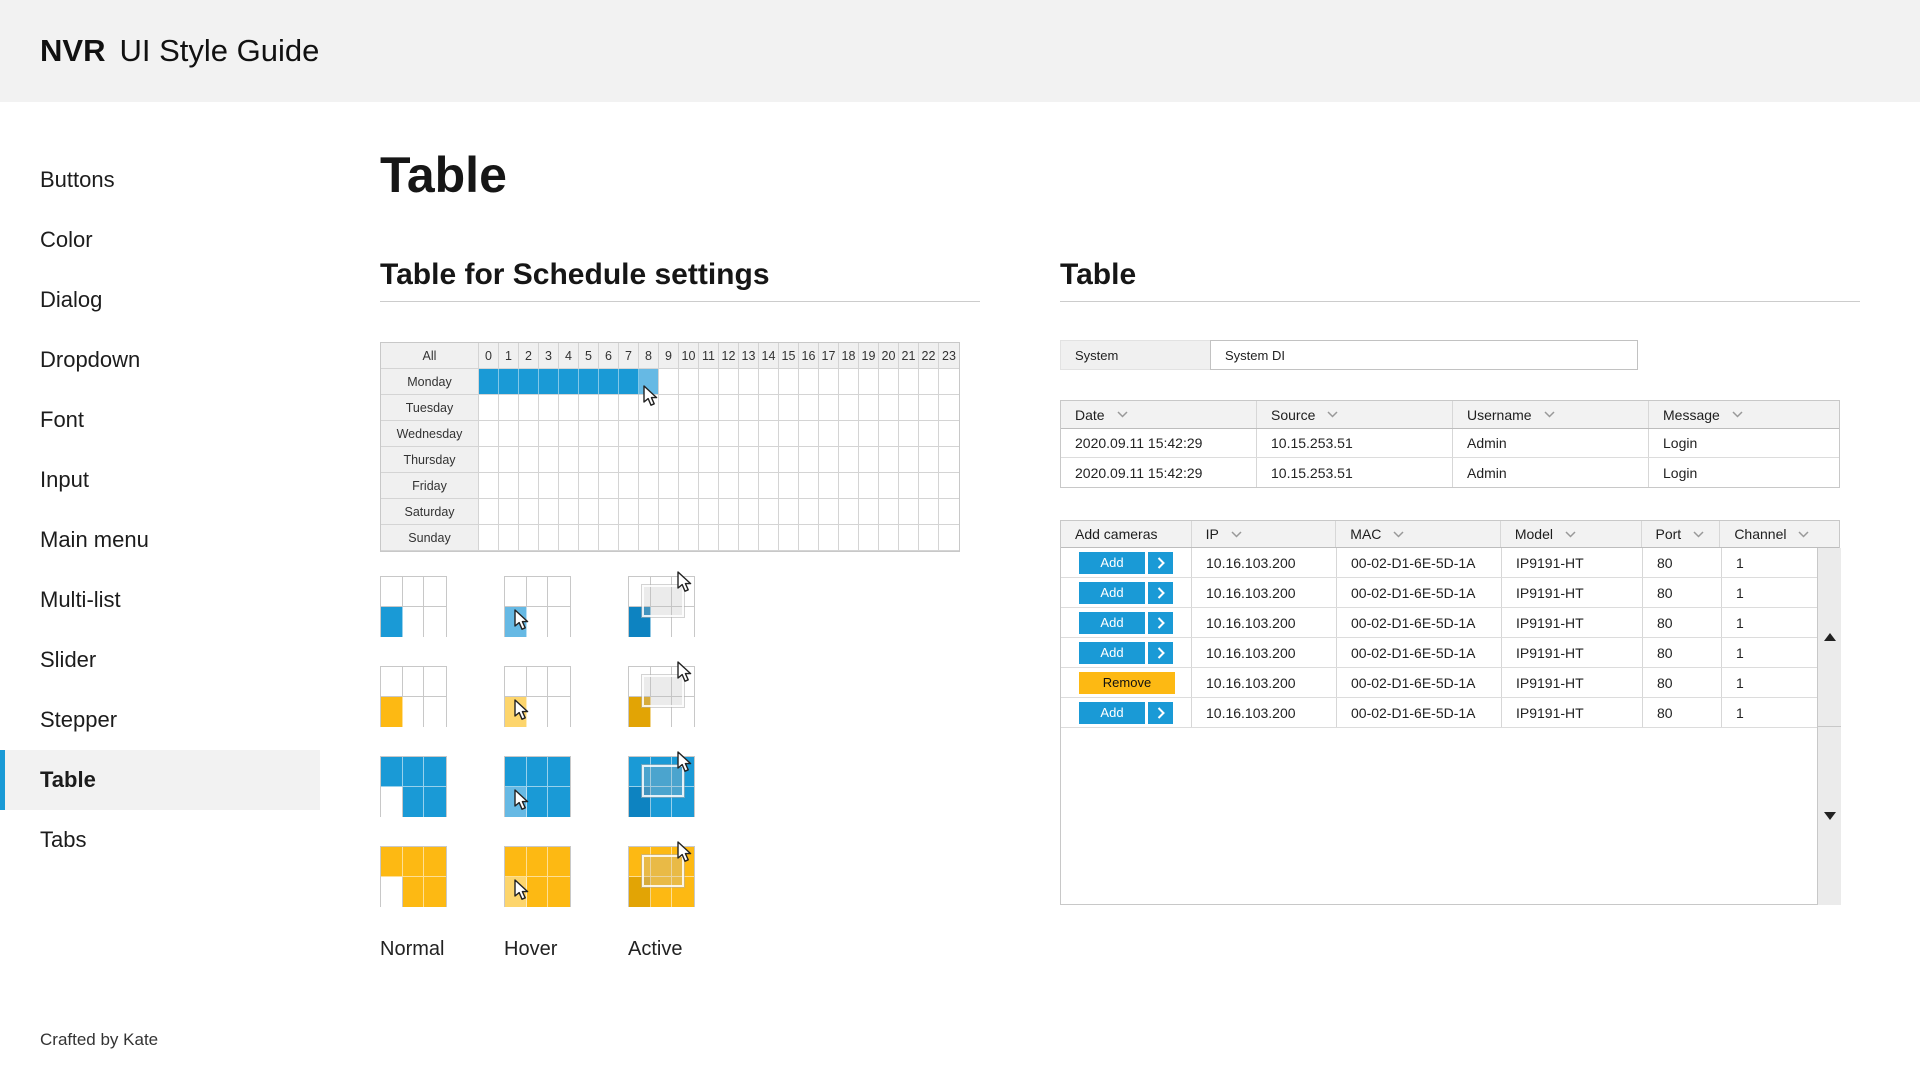  Describe the element at coordinates (430, 382) in the screenshot. I see `schedule-day-label: Monday` at that location.